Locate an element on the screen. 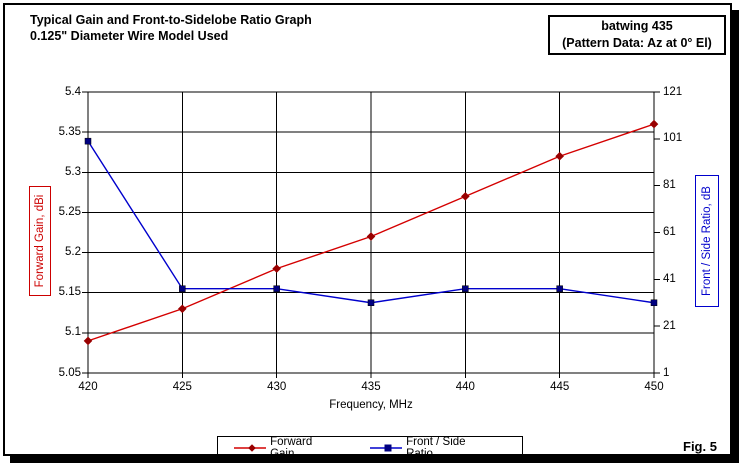  x-axis-tick-label: 440 is located at coordinates (465, 387).